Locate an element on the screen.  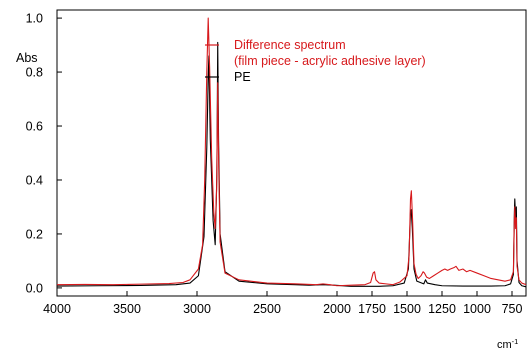
x-tick-label: 1250 is located at coordinates (442, 309).